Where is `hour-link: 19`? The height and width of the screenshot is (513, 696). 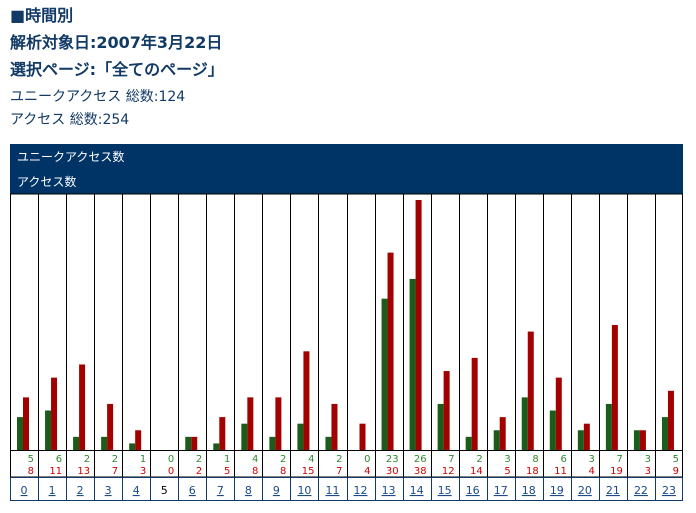 hour-link: 19 is located at coordinates (557, 490).